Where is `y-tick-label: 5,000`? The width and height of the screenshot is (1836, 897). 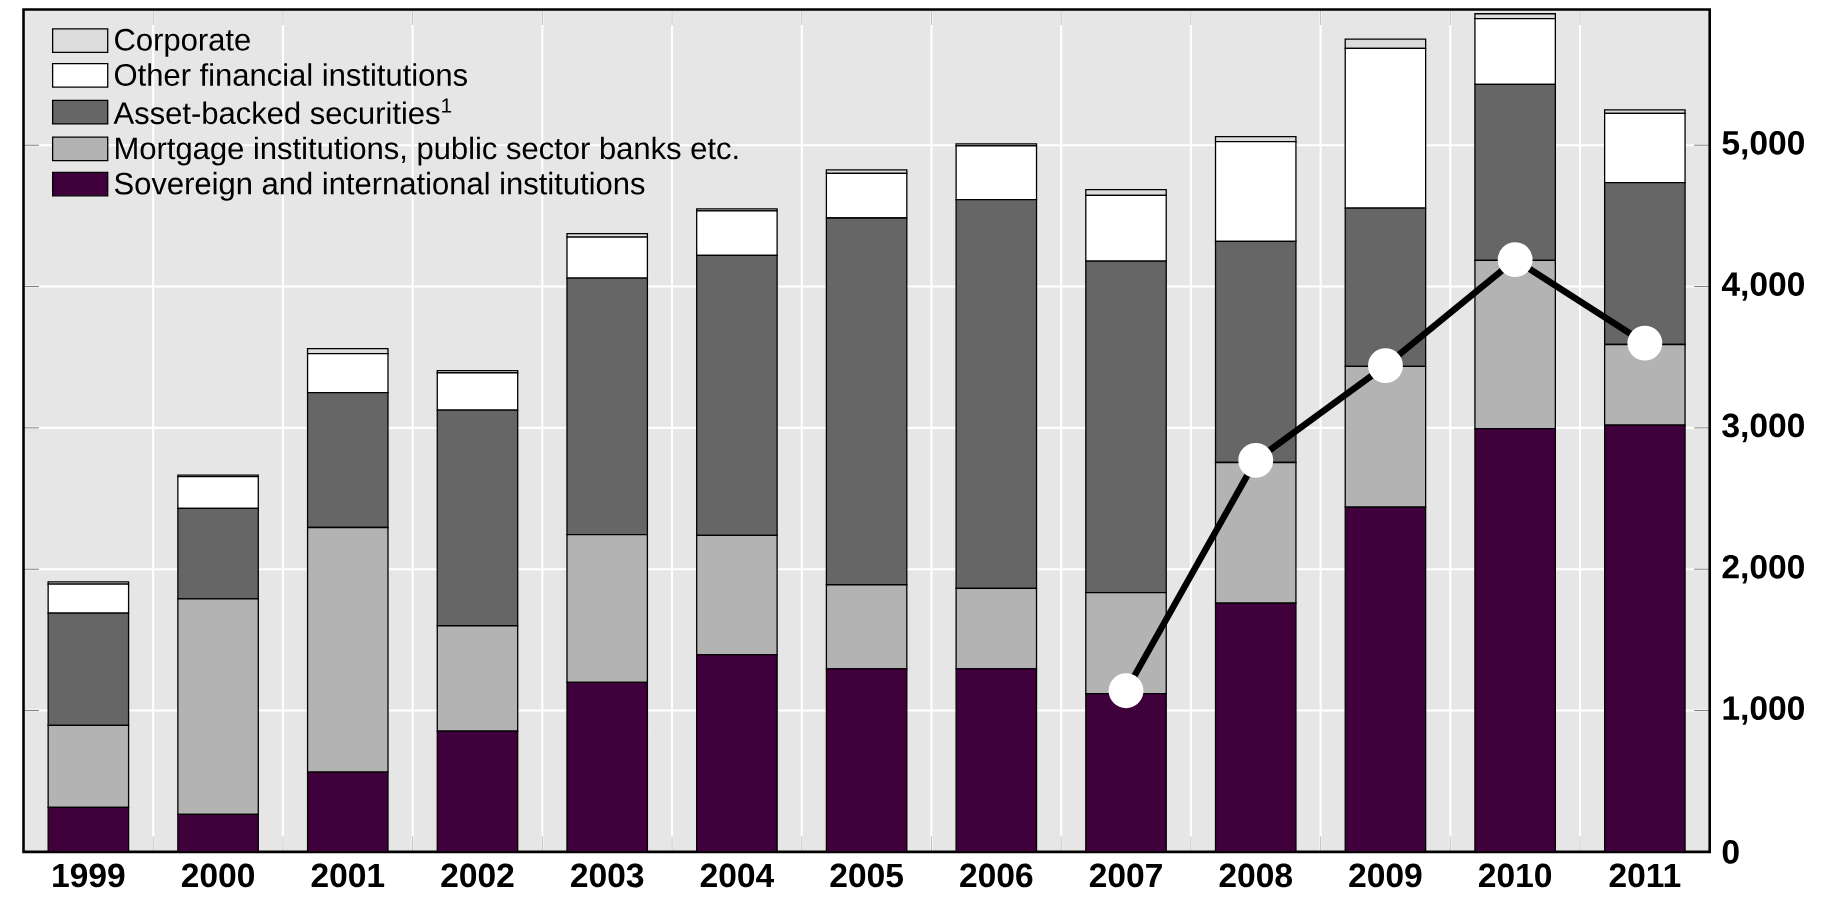
y-tick-label: 5,000 is located at coordinates (1763, 145).